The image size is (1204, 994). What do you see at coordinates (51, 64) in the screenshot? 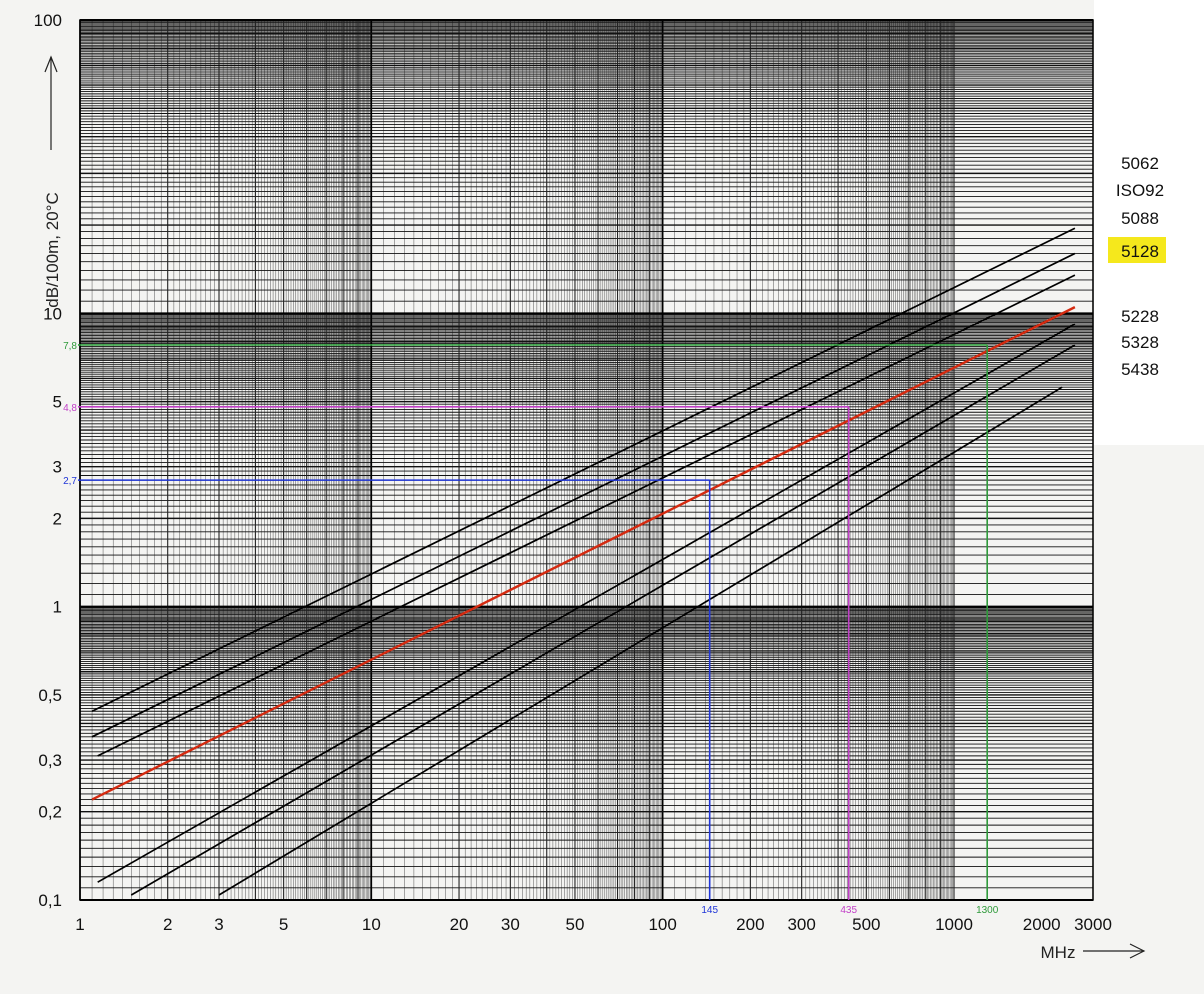
I see `y-axis-arrow-head` at bounding box center [51, 64].